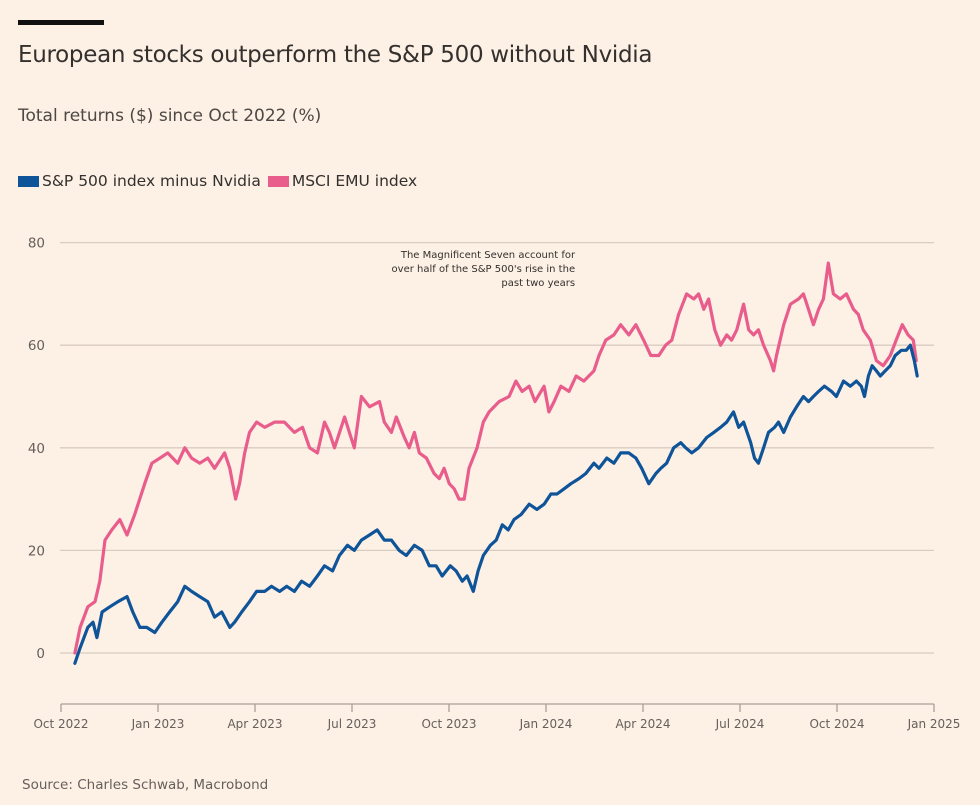 The width and height of the screenshot is (980, 805). I want to click on annotation-line: The Magnificent Seven account for, so click(488, 255).